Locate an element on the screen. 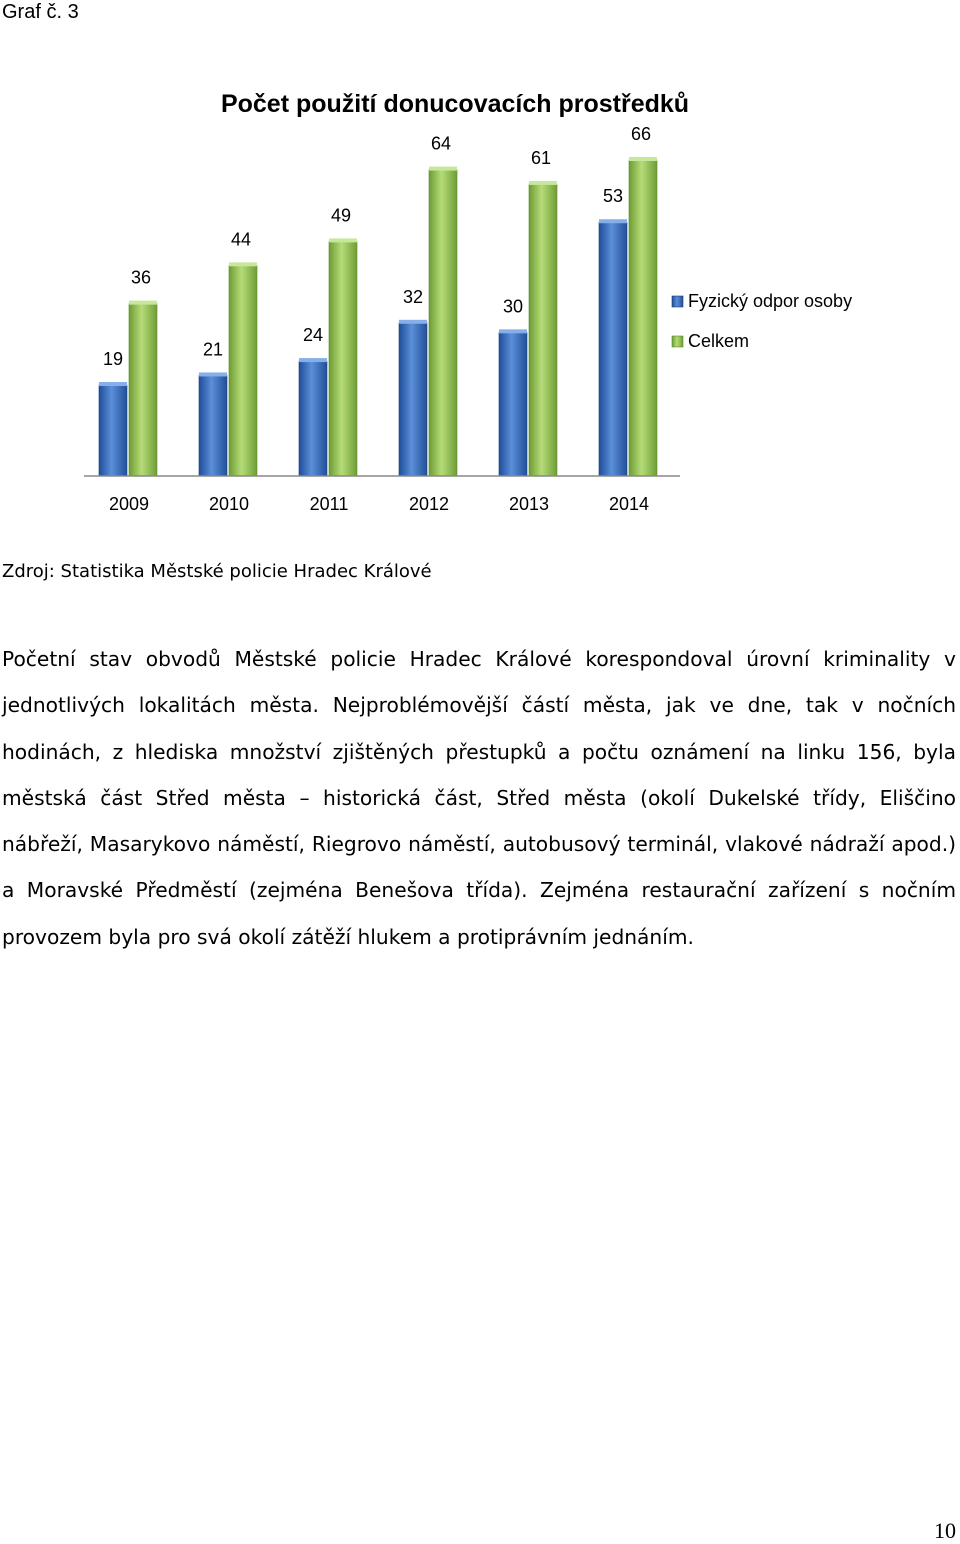 The width and height of the screenshot is (960, 1544). data-label: 53 is located at coordinates (613, 196).